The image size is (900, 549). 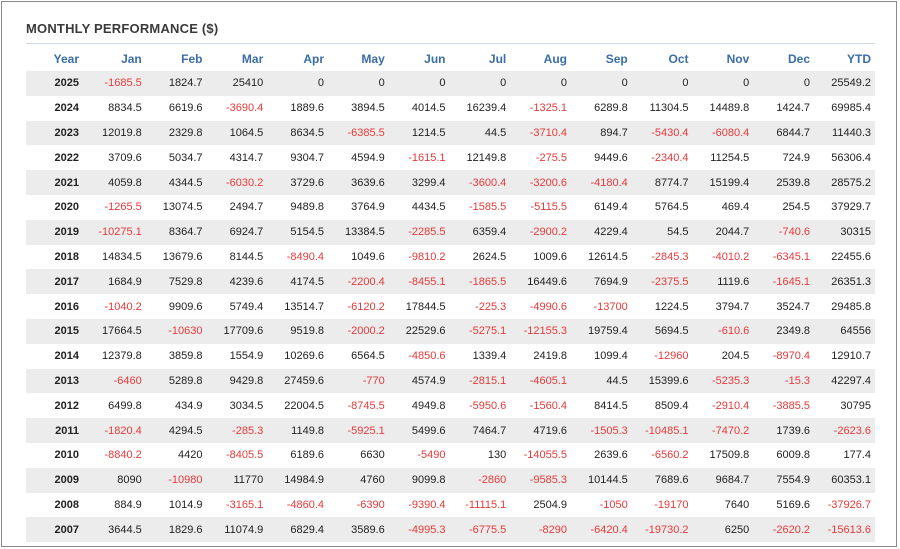 What do you see at coordinates (419, 480) in the screenshot?
I see `month-value-cell: 9099.8` at bounding box center [419, 480].